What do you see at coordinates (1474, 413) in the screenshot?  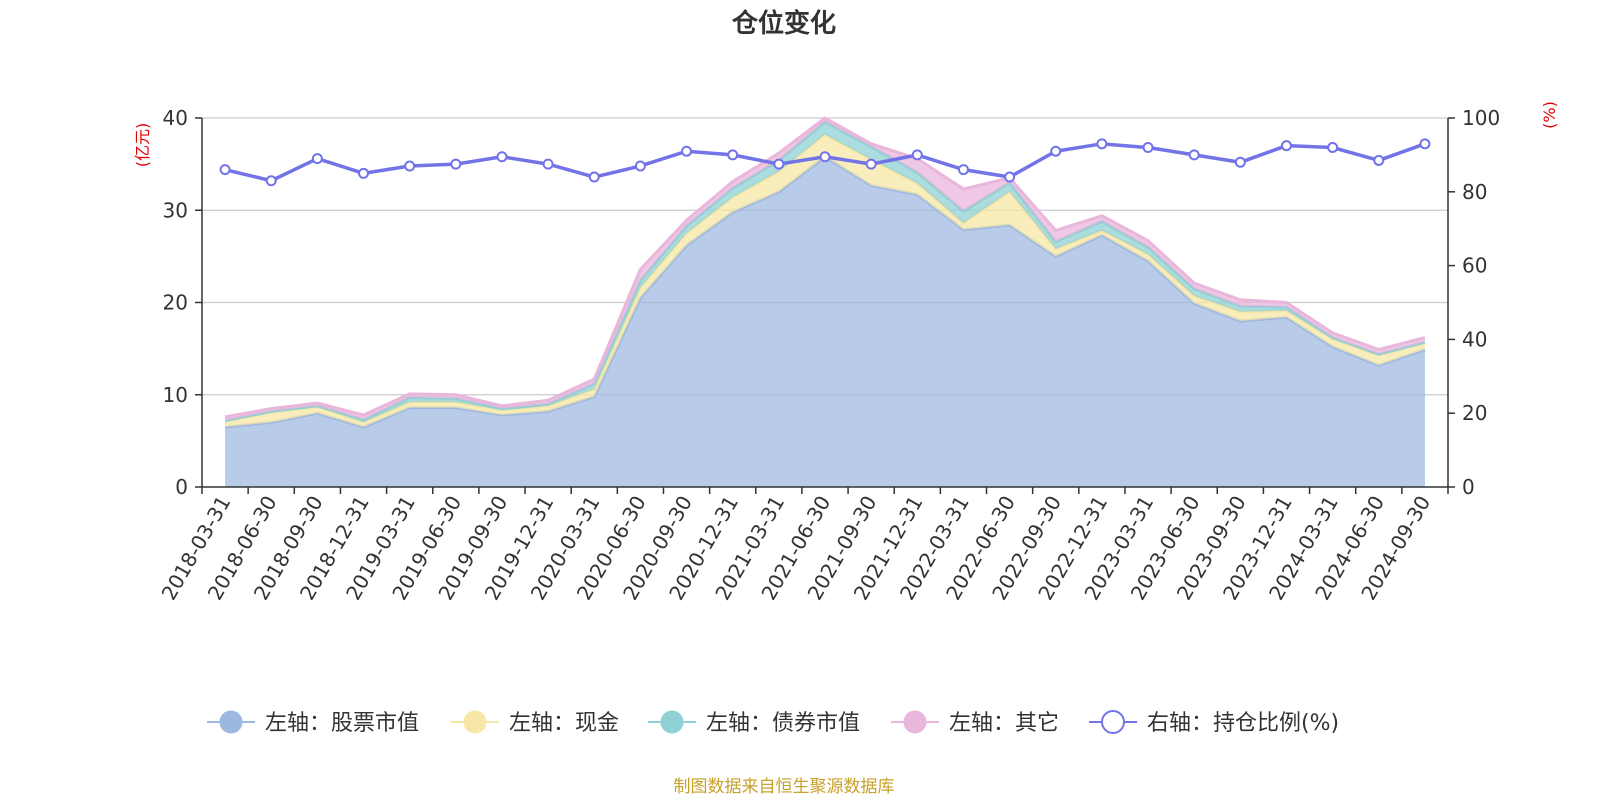 I see `right-tick-label: 20` at bounding box center [1474, 413].